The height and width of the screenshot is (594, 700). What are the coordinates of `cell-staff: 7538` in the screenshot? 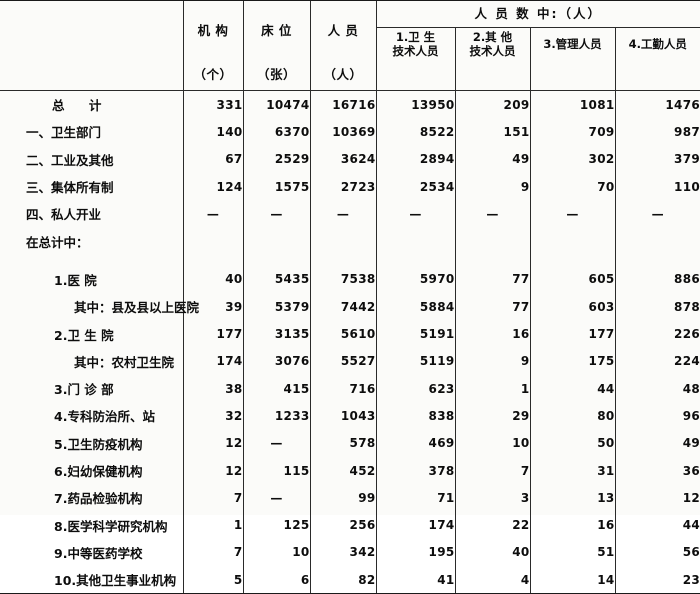 It's located at (343, 279).